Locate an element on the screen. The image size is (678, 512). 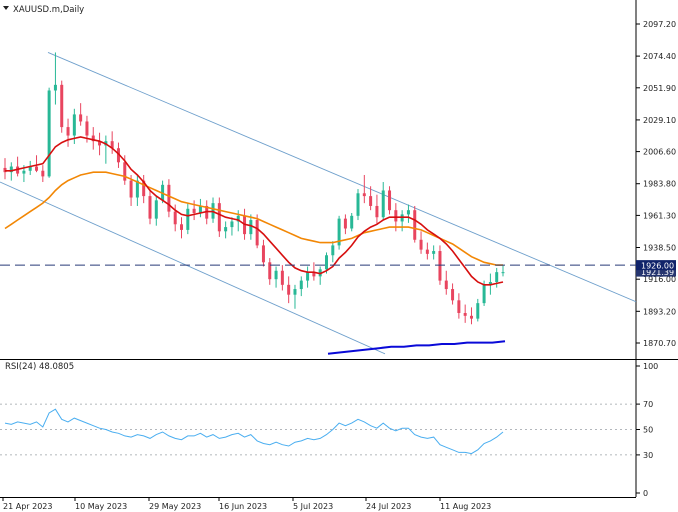
rsi-label: RSI(24) 48.0805 is located at coordinates (39, 367).